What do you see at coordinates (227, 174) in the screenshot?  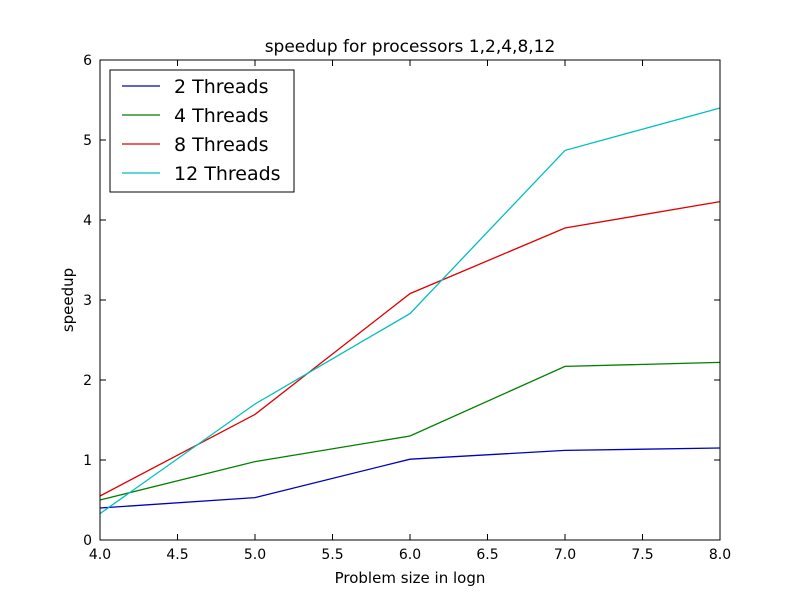 I see `legend-label-12-threads: 12 Threads` at bounding box center [227, 174].